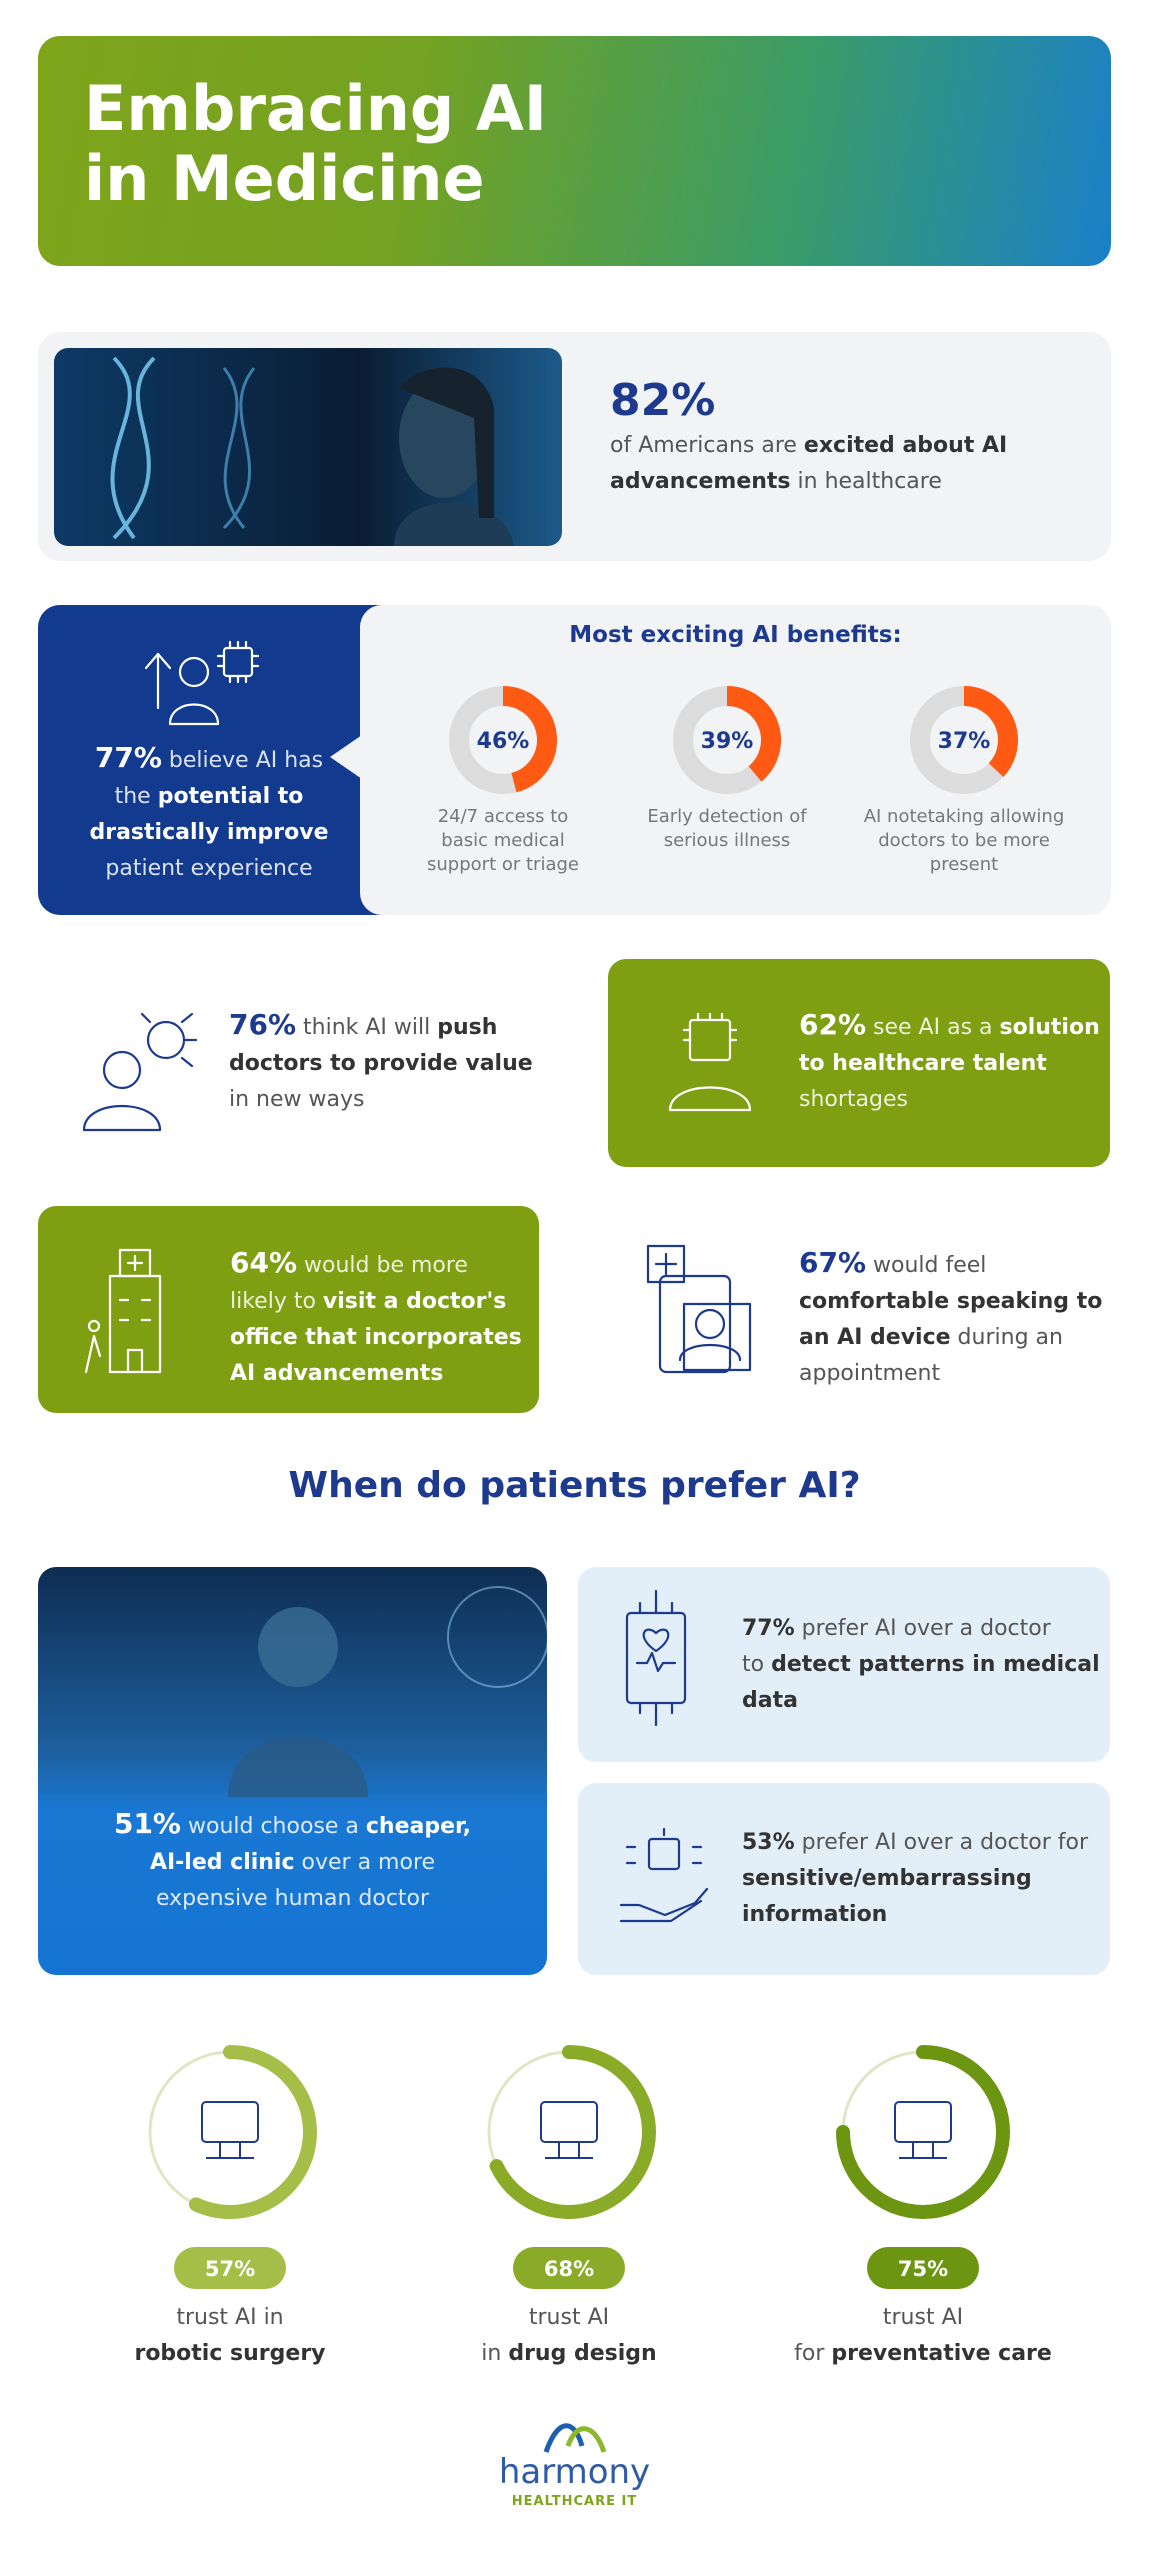  I want to click on text-part: expensive human doctor, so click(292, 1898).